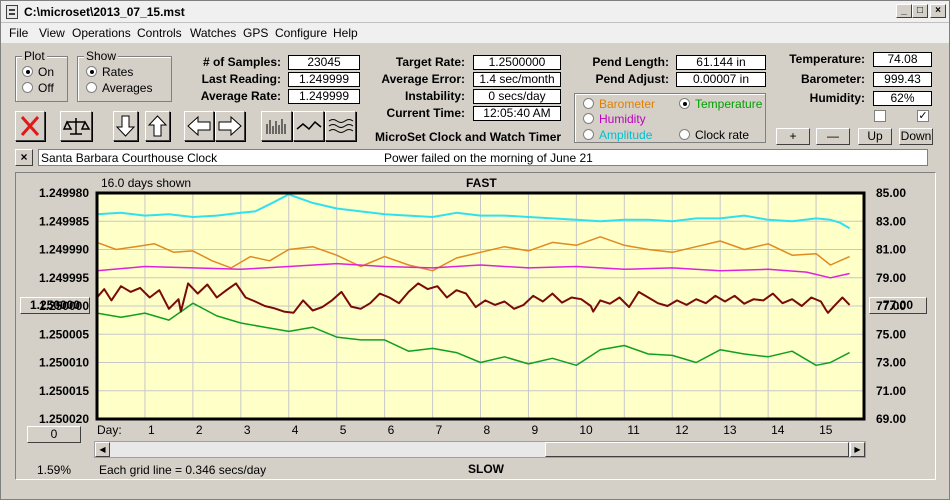  Describe the element at coordinates (324, 62) in the screenshot. I see `samples-field: 23045` at that location.